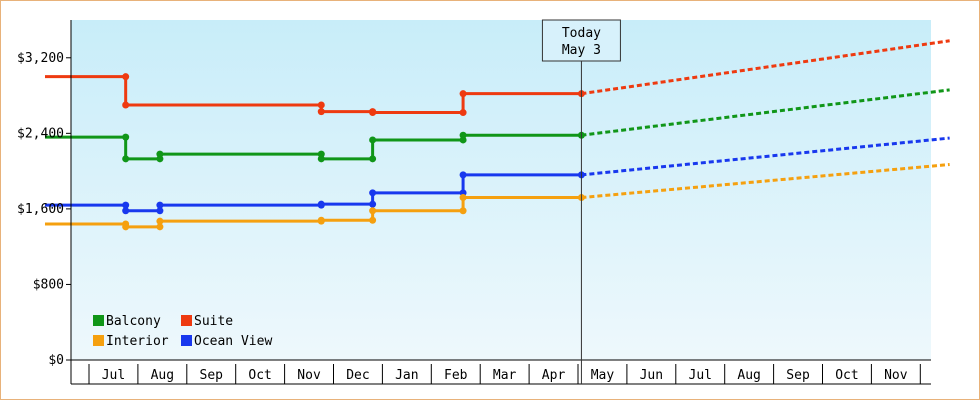 The image size is (980, 400). I want to click on y-tick-label: $1,600, so click(40, 209).